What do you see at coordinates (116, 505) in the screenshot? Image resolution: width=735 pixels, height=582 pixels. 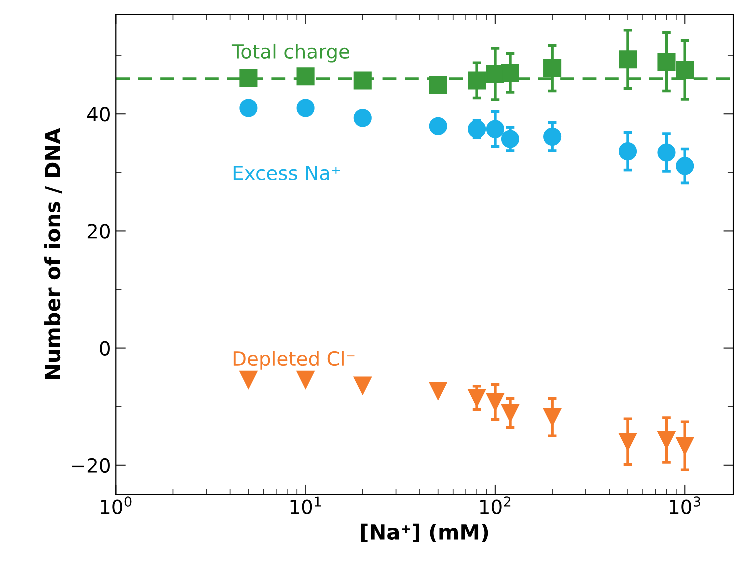 I see `x-tick-label: 10$^{0}$` at bounding box center [116, 505].